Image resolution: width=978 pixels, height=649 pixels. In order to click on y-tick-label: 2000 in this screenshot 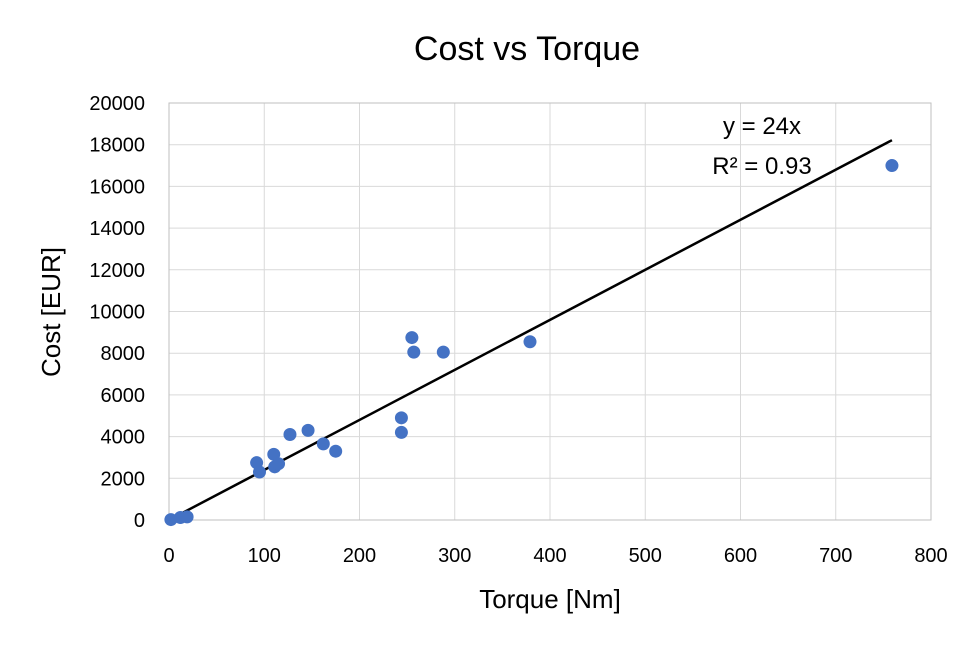, I will do `click(123, 479)`.